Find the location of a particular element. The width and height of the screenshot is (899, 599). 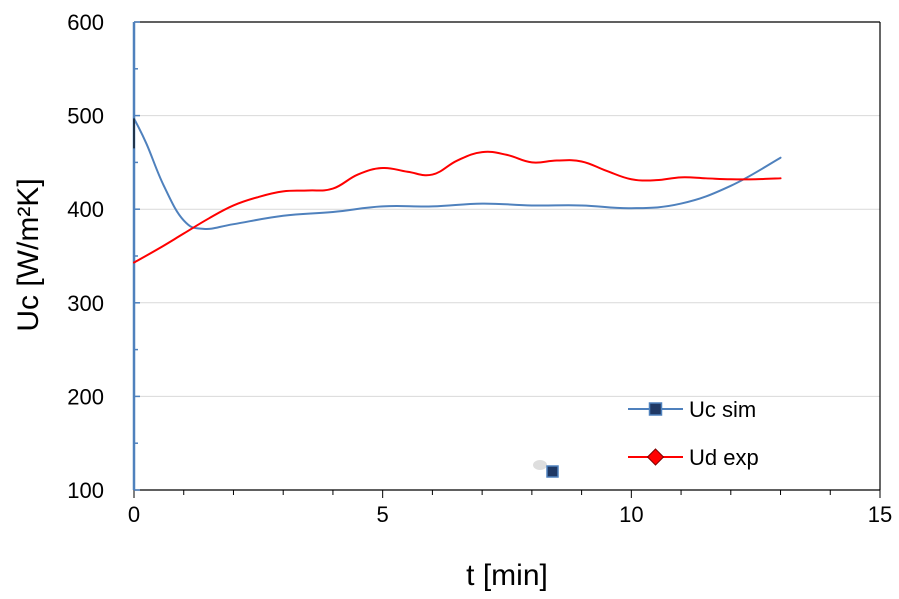

stray-marker-shadow is located at coordinates (540, 465).